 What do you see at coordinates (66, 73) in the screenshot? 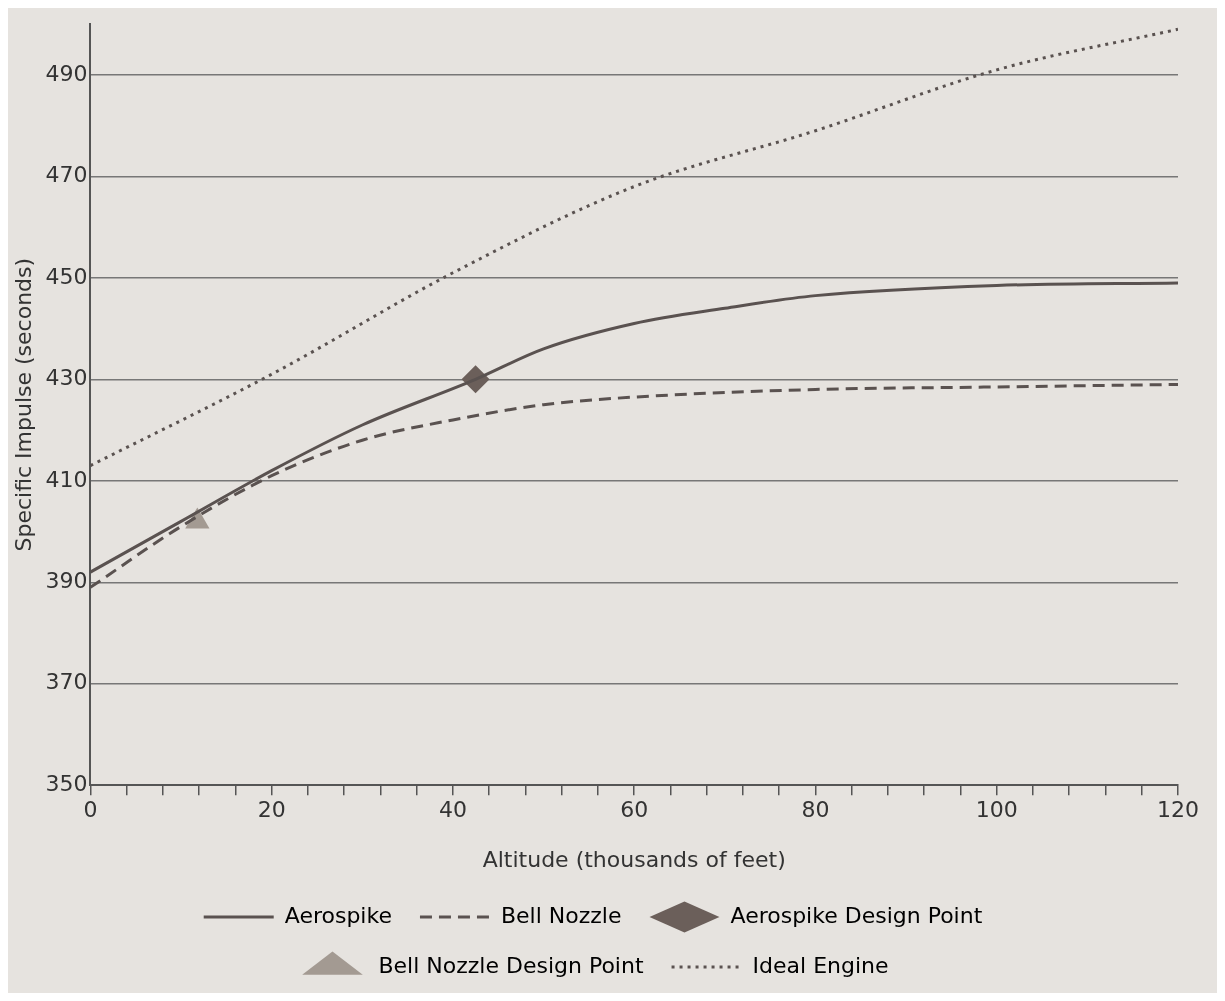
I see `y-tick-label: 490` at bounding box center [66, 73].